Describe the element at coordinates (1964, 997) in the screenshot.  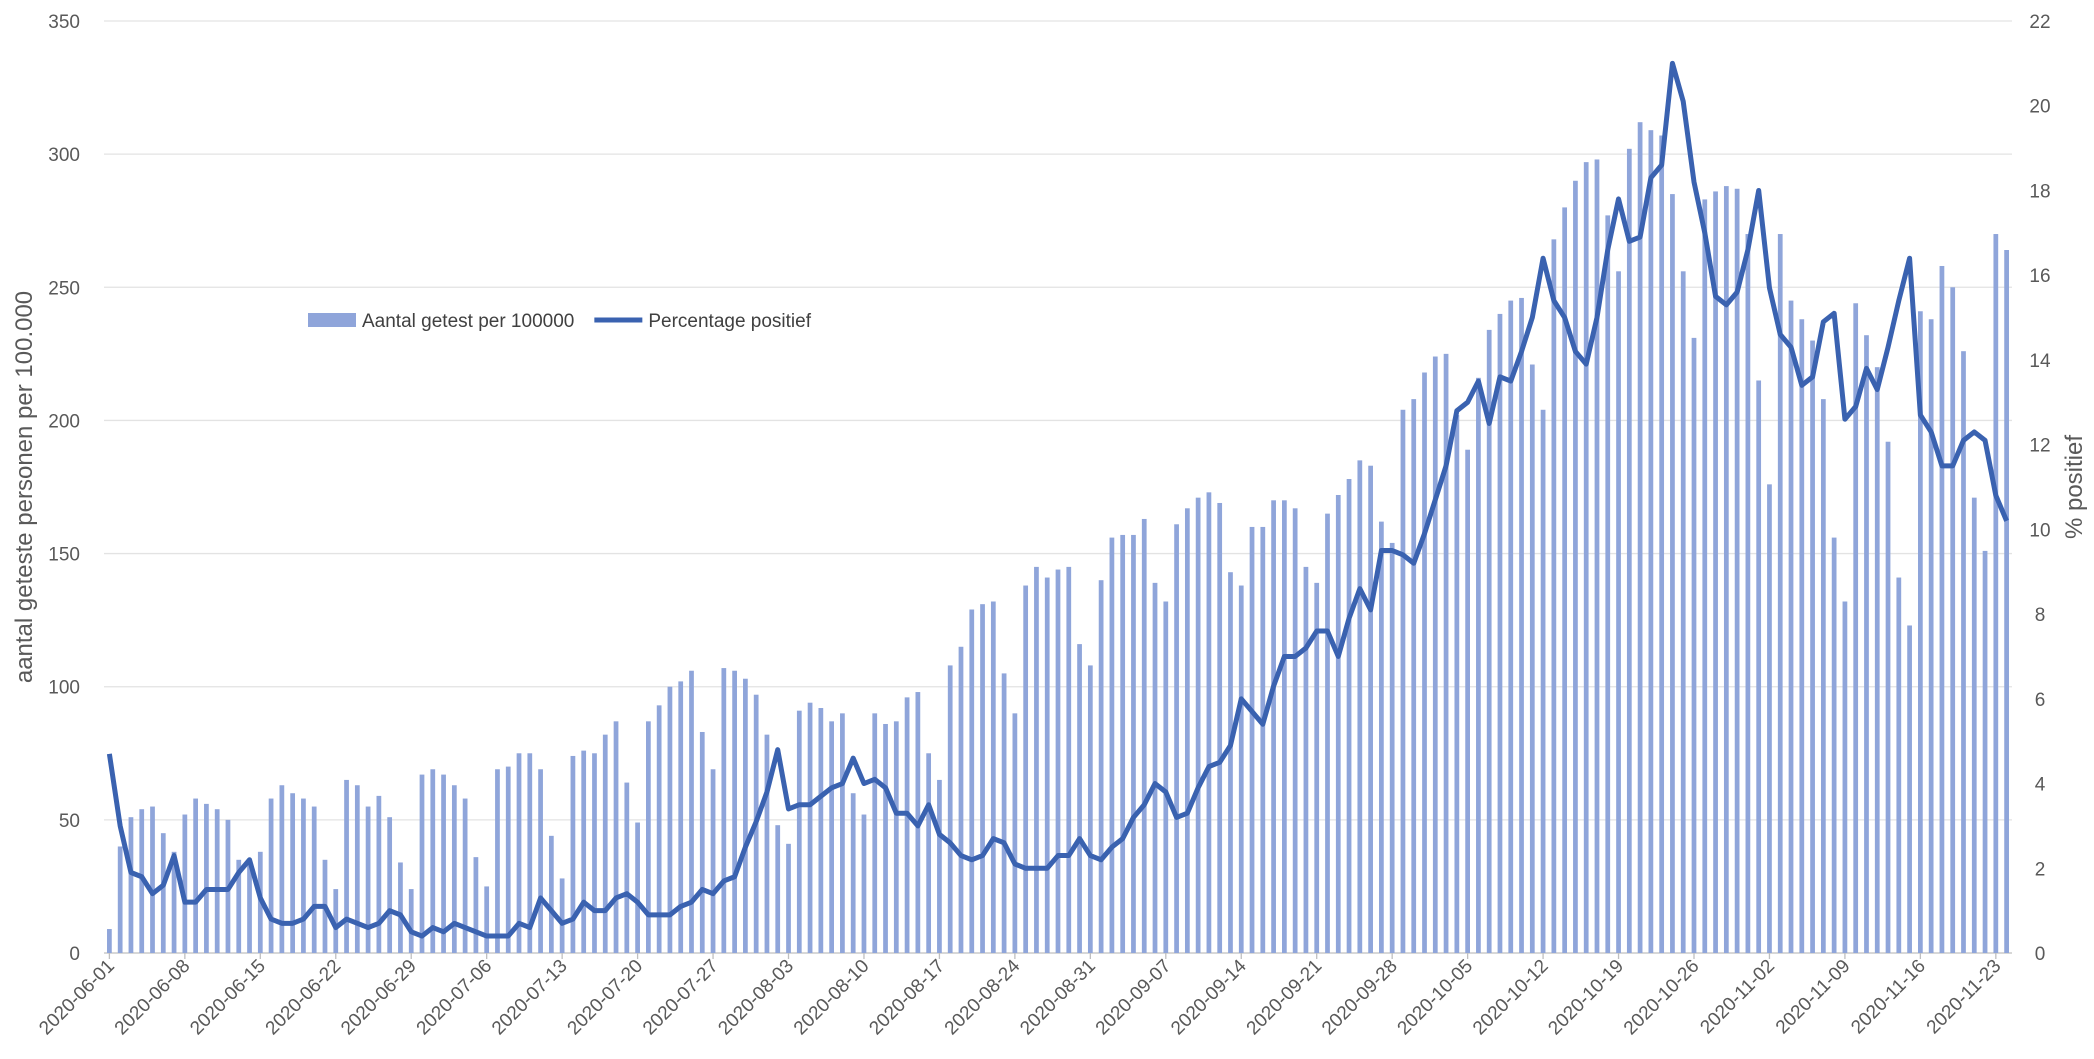
I see `x-tick-label: 2020-11-23` at that location.